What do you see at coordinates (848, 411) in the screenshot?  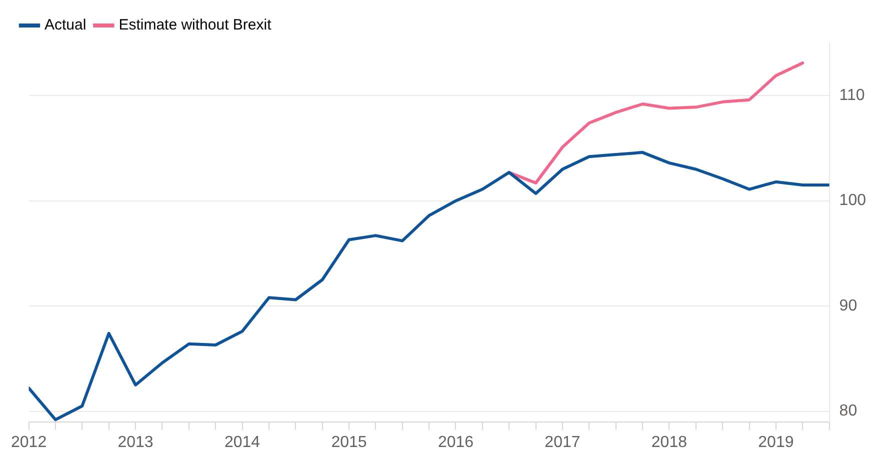 I see `y-tick-label: 80` at bounding box center [848, 411].